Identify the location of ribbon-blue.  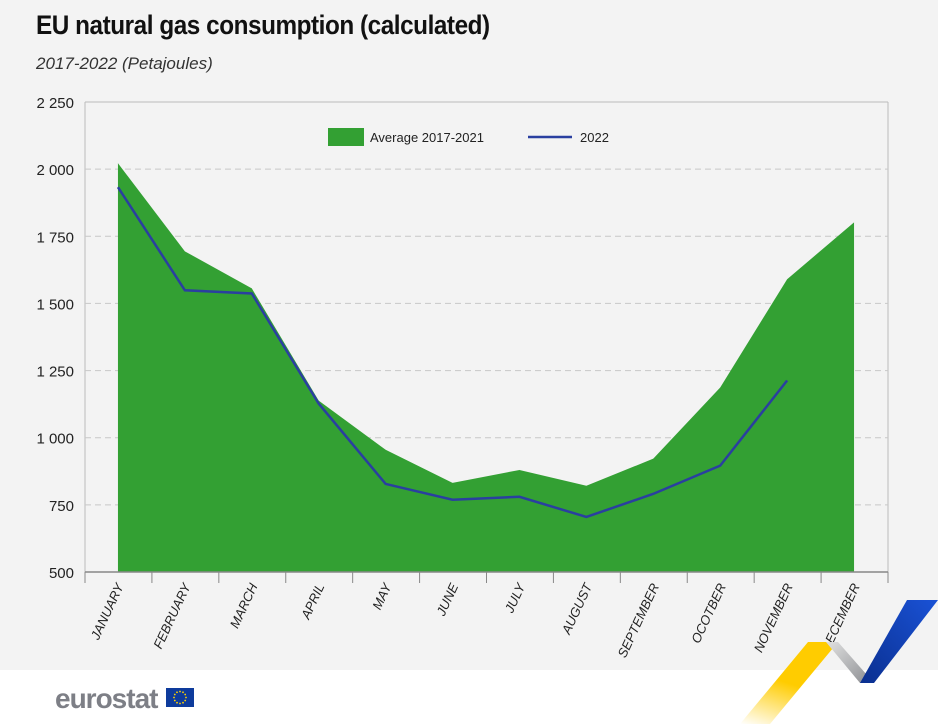
(899, 641).